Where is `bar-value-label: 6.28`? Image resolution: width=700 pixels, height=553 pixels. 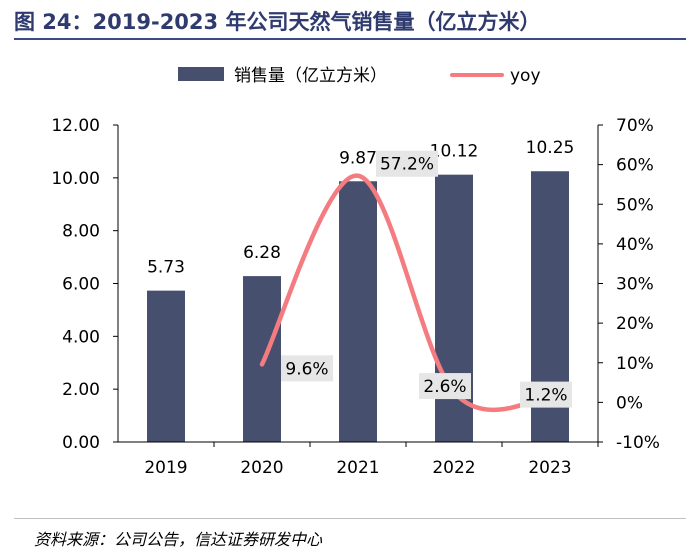 bar-value-label: 6.28 is located at coordinates (262, 253).